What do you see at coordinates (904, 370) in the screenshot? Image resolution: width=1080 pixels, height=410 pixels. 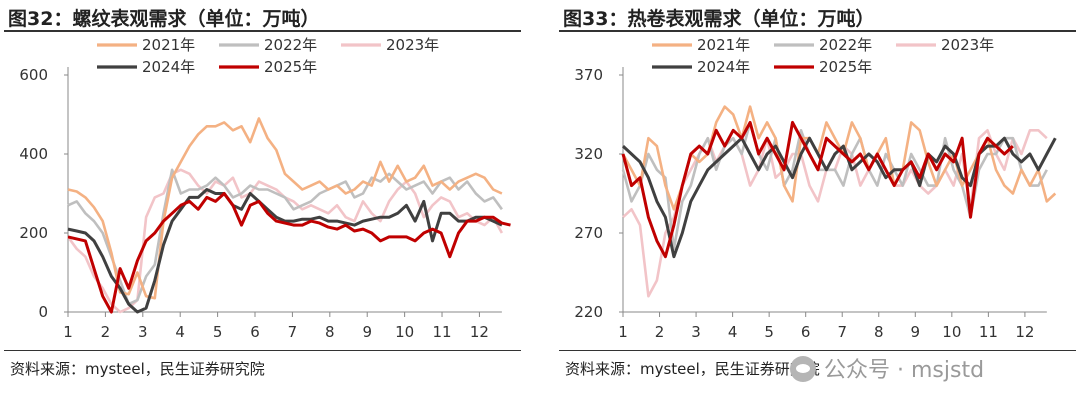 I see `watermark-text: 公众号 · msjstd` at bounding box center [904, 370].